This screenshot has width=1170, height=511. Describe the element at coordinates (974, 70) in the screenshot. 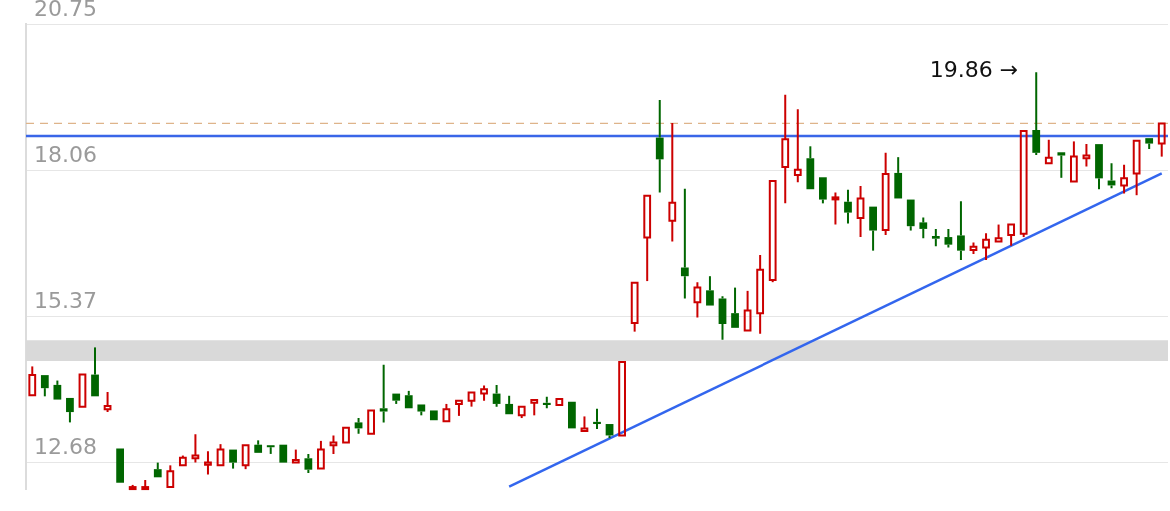

I see `annotation: 19.86 →` at that location.